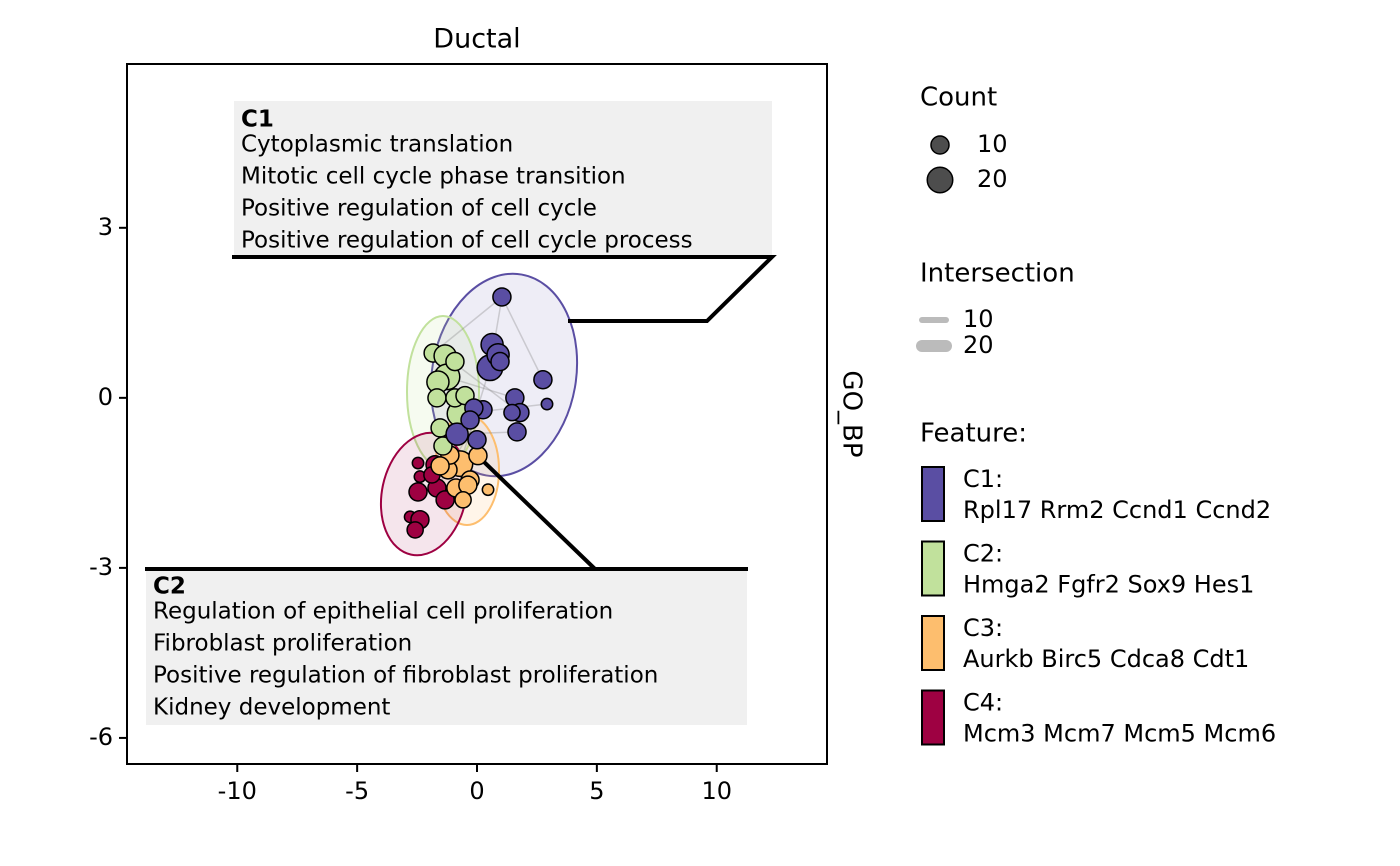  Describe the element at coordinates (978, 345) in the screenshot. I see `legend-width-label: 20` at that location.